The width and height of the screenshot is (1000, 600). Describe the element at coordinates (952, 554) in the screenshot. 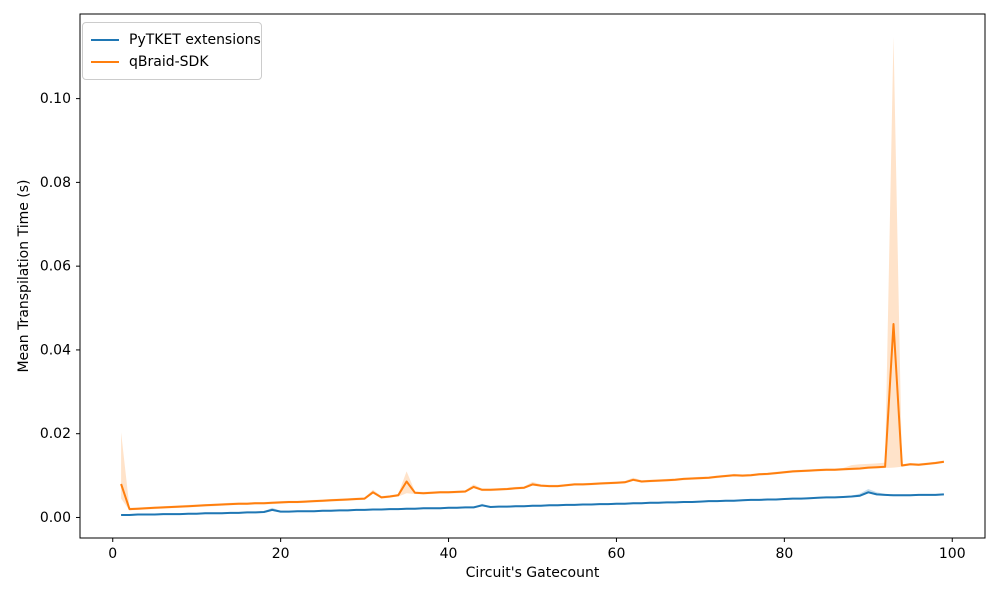

I see `x-tick-label: 100` at that location.